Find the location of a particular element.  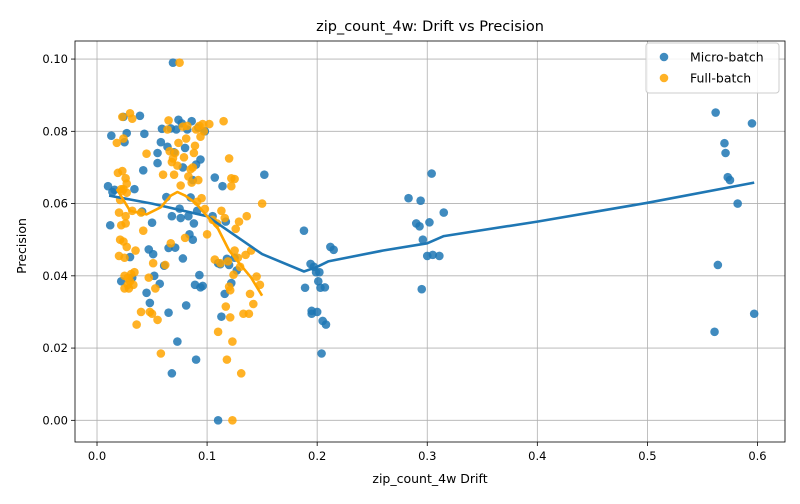

legend-box is located at coordinates (712, 68).